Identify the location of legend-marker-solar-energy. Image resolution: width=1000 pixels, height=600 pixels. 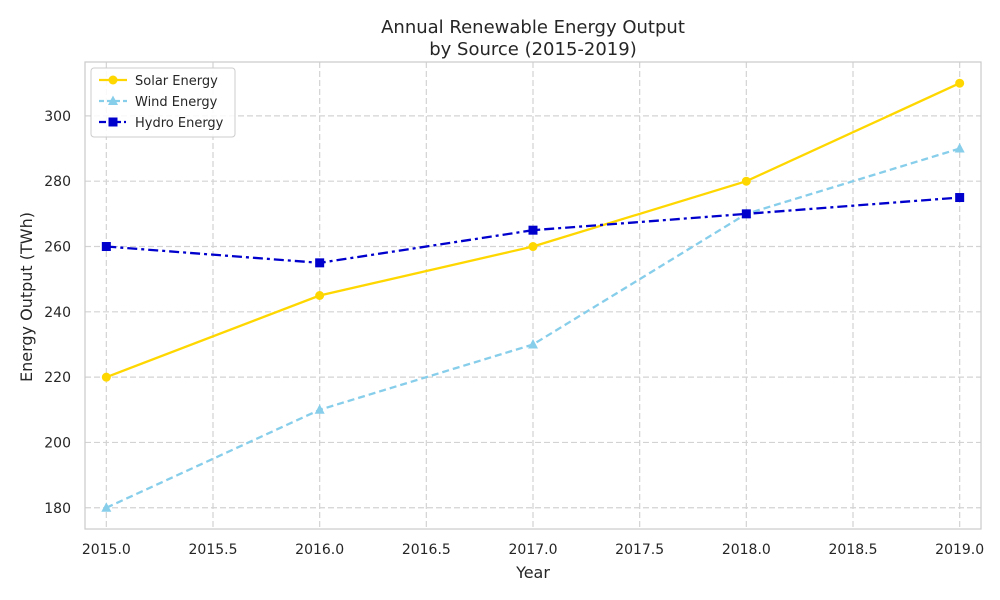
(113, 80).